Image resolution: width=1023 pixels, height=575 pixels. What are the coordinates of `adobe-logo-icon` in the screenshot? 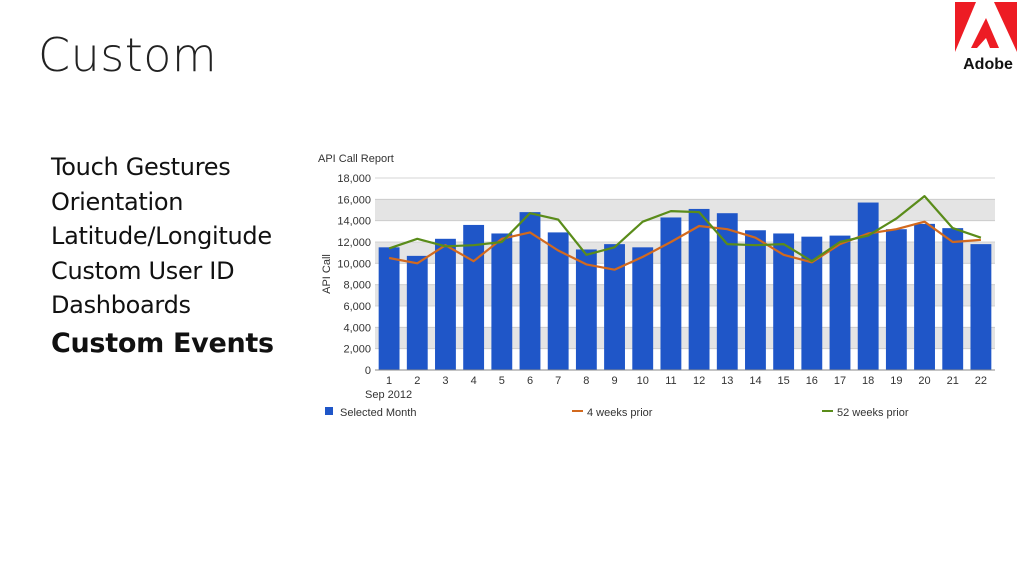 It's located at (986, 27).